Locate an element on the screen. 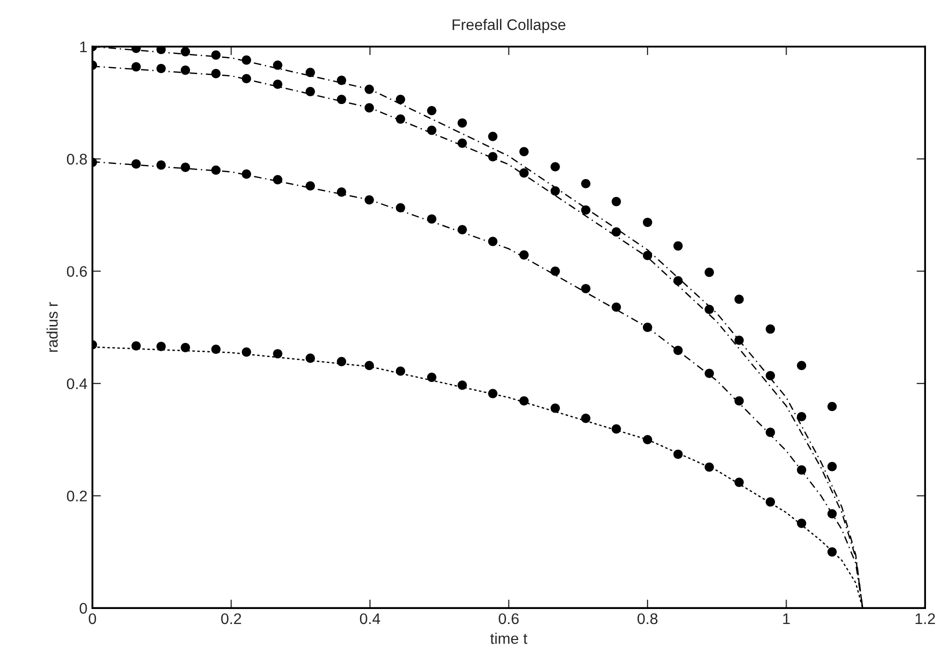  y-tick-label: 0.8 is located at coordinates (76, 159).